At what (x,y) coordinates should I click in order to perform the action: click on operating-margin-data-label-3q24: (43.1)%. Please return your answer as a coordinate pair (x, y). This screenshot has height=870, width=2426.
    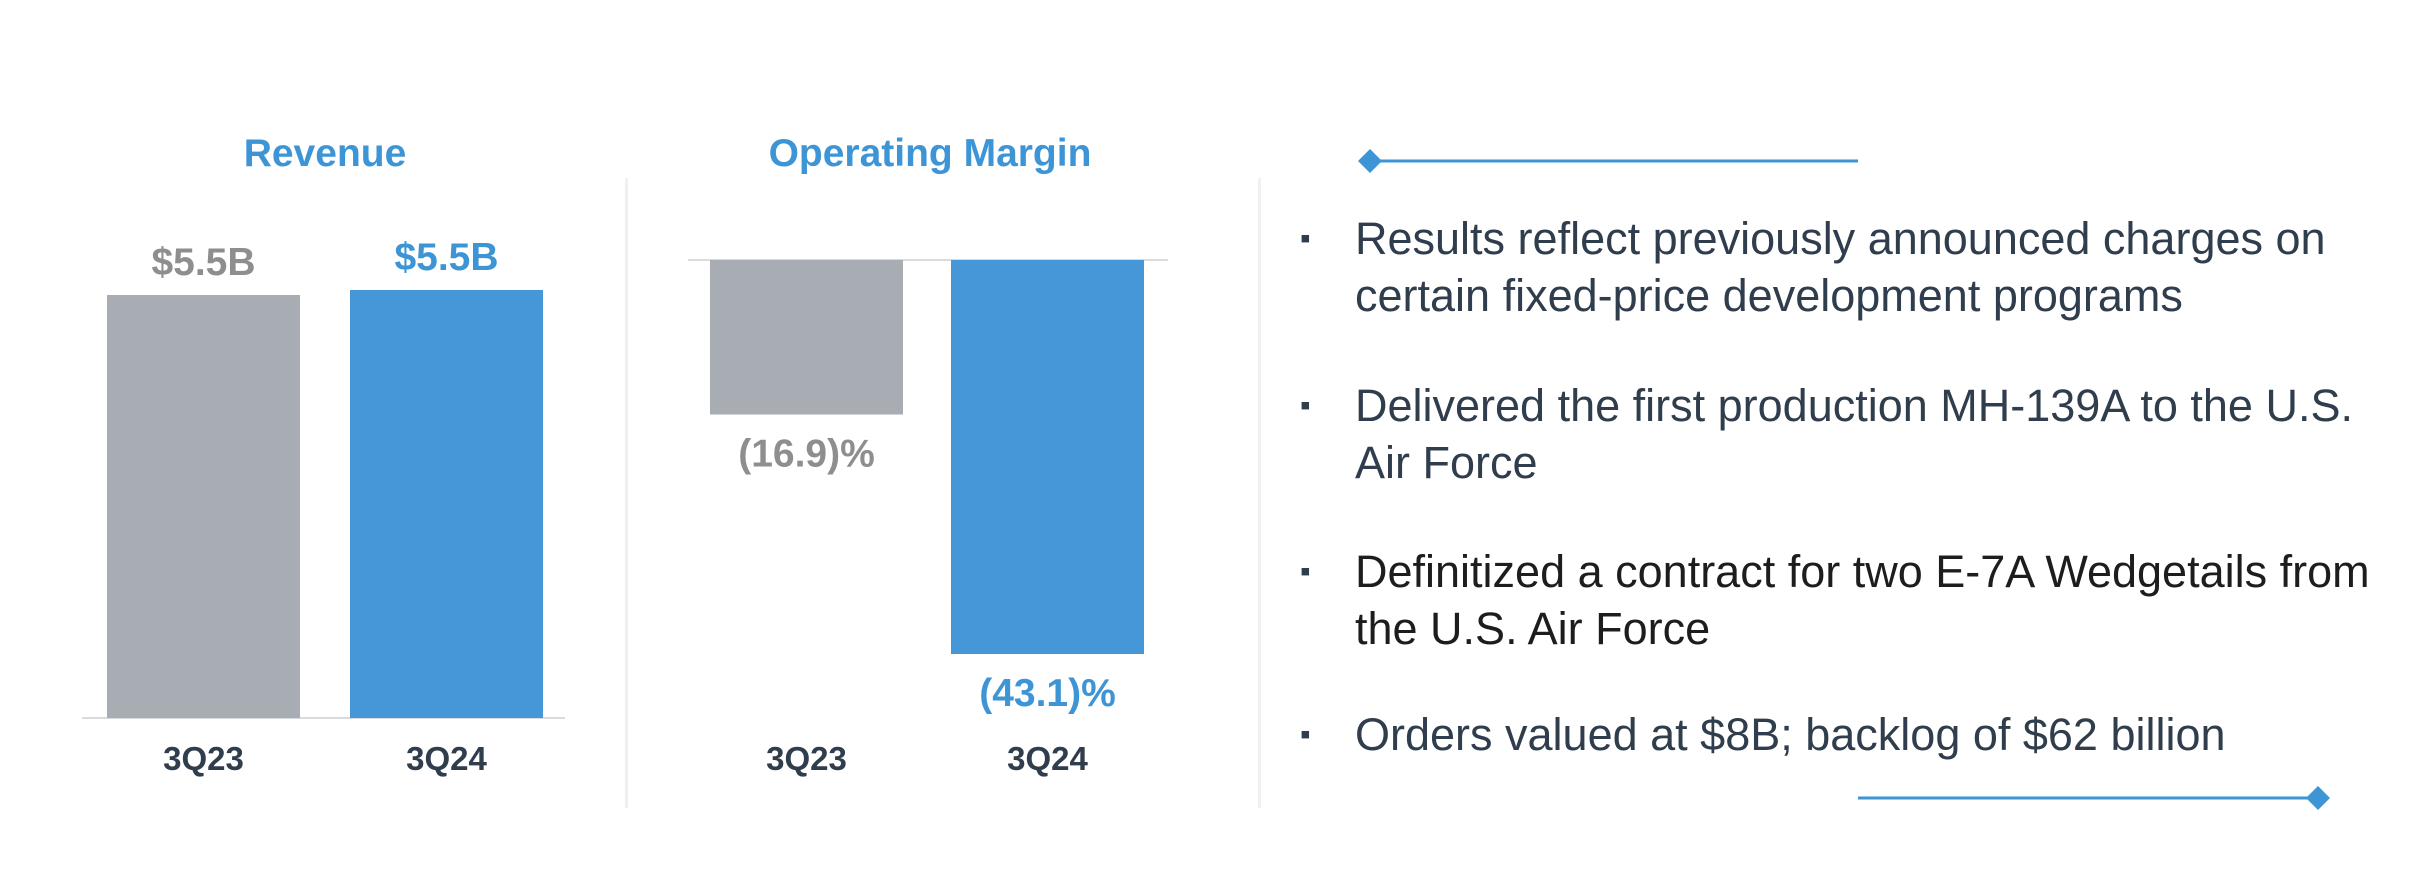
    Looking at the image, I should click on (1047, 693).